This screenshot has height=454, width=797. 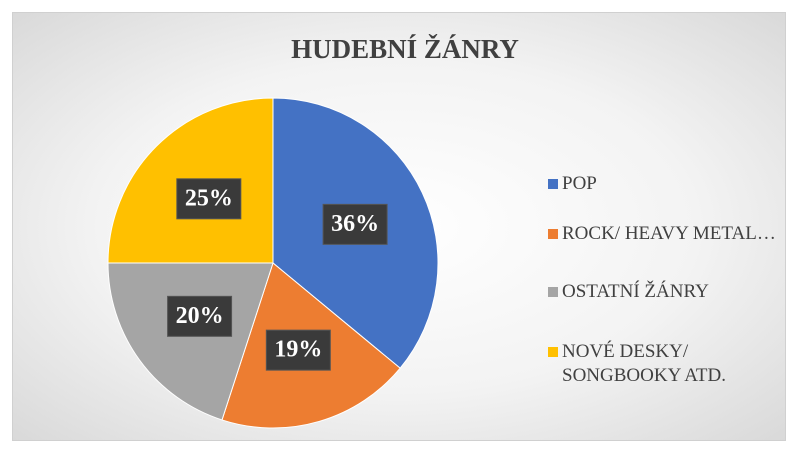 I want to click on data-label: 19%, so click(x=298, y=350).